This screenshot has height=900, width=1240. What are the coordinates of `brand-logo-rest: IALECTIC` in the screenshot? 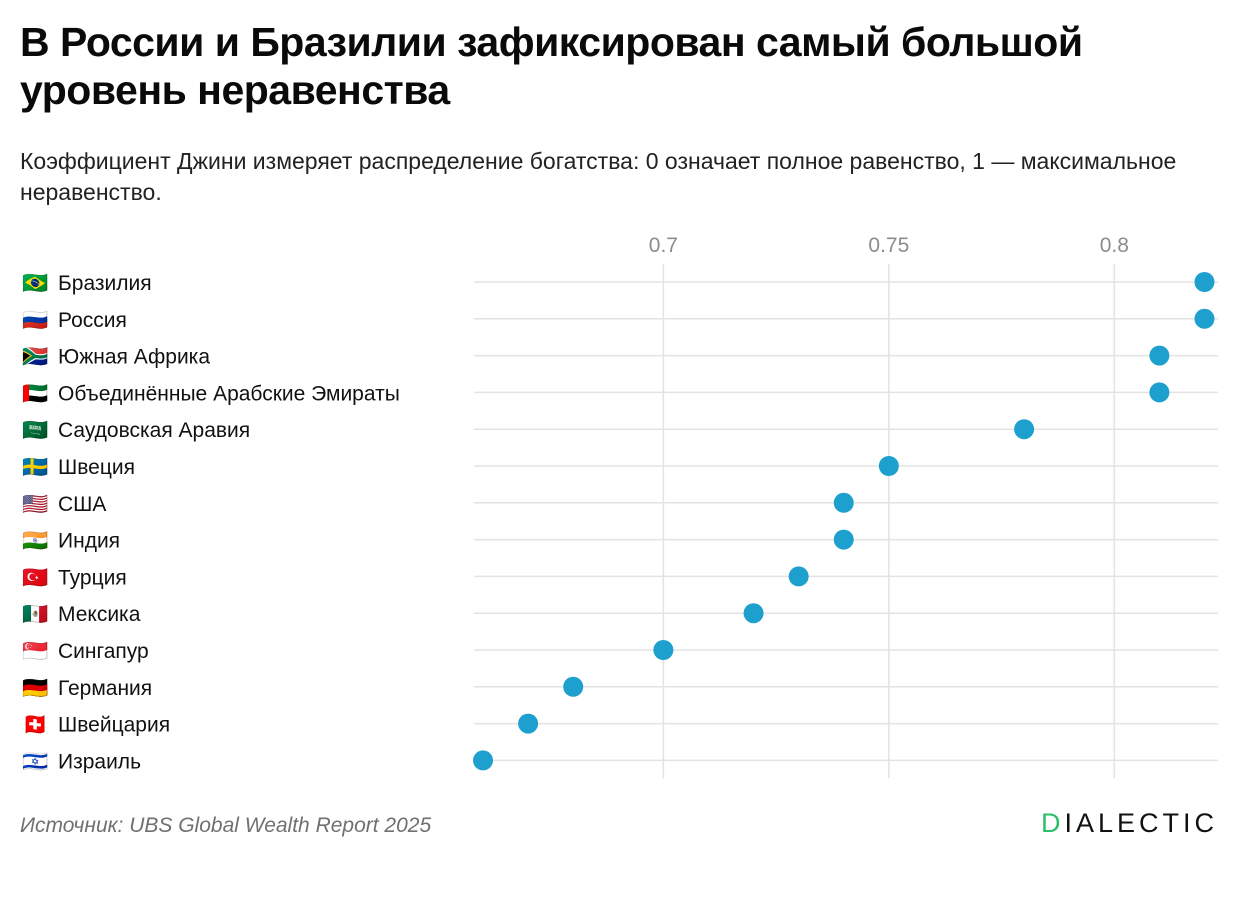 It's located at (1141, 823).